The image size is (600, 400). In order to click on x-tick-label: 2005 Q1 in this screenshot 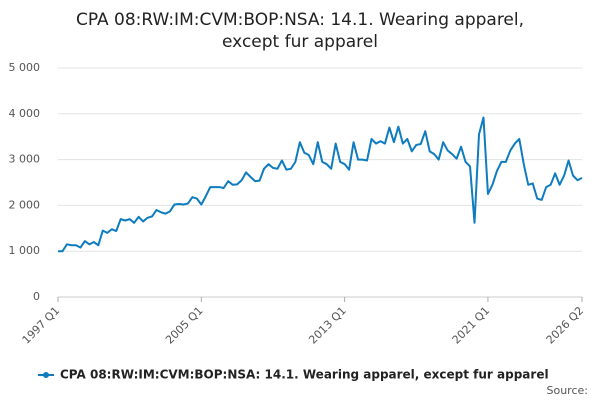, I will do `click(184, 325)`.